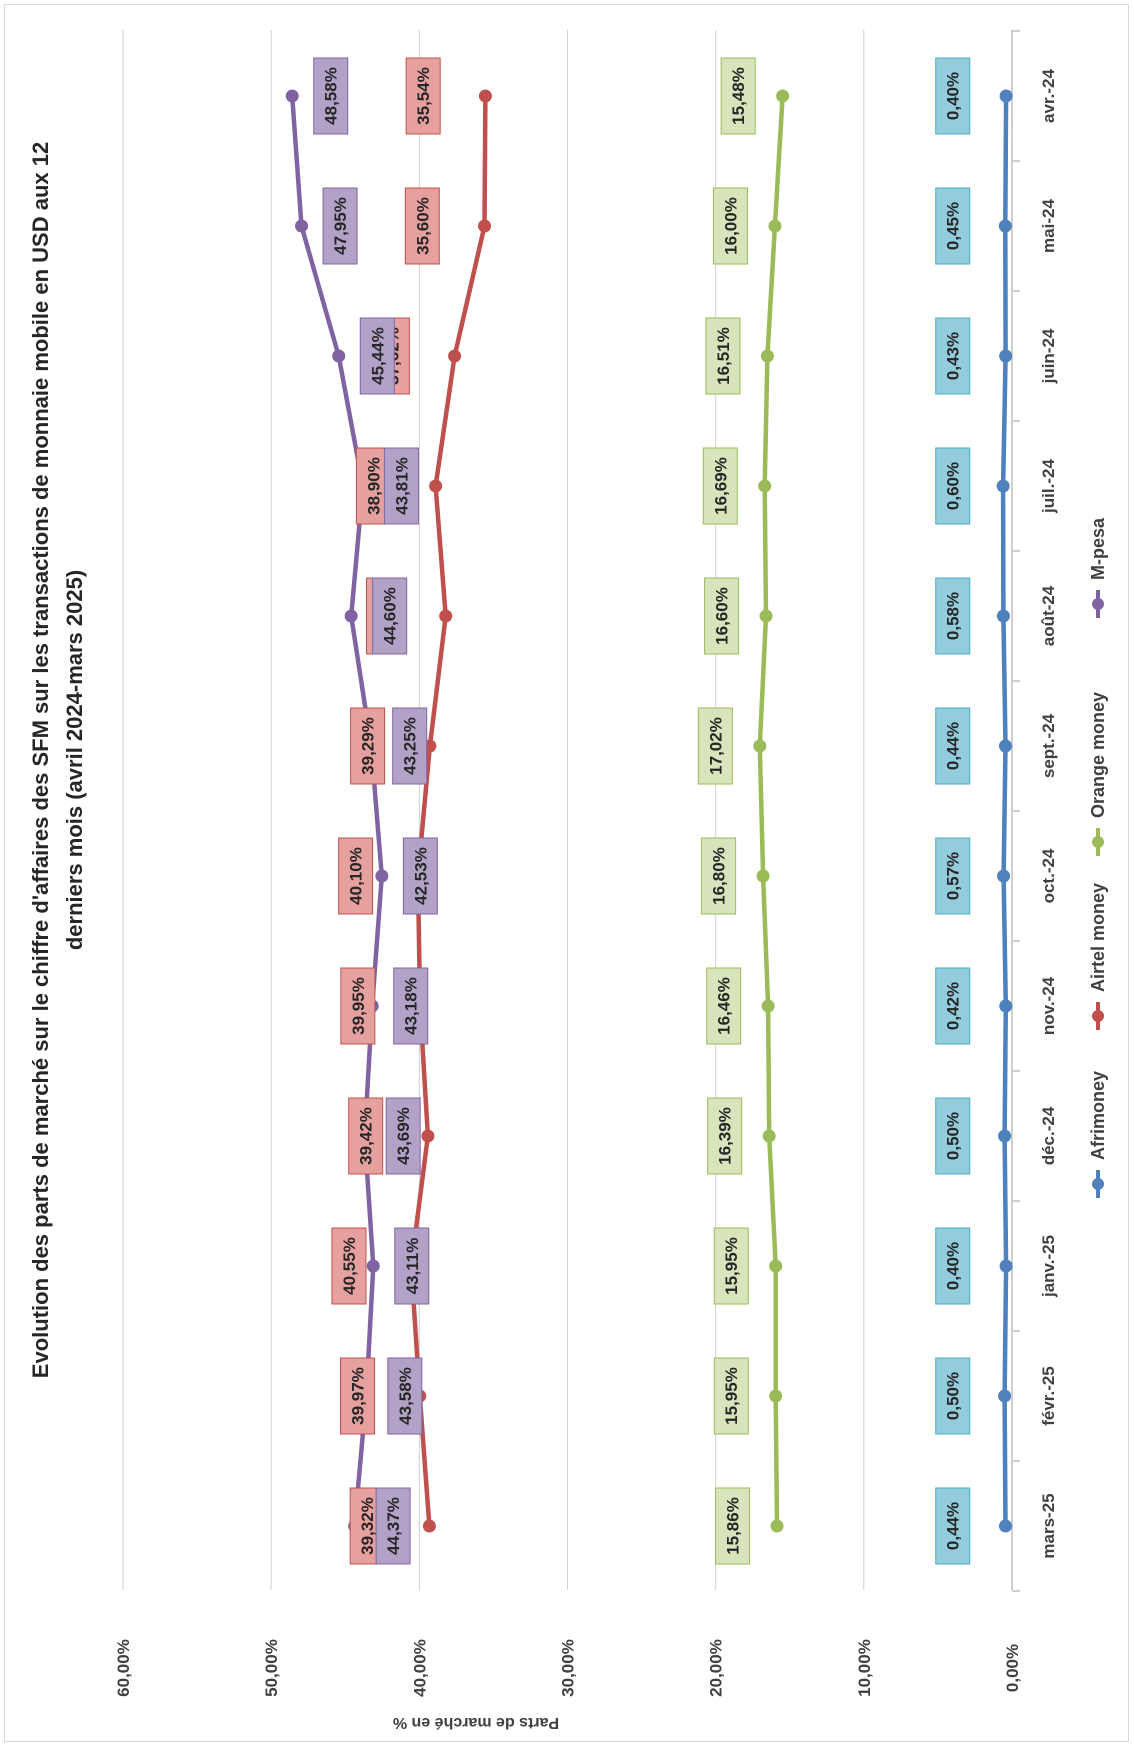 The image size is (1134, 1751). I want to click on data-label: 39,42%, so click(366, 1136).